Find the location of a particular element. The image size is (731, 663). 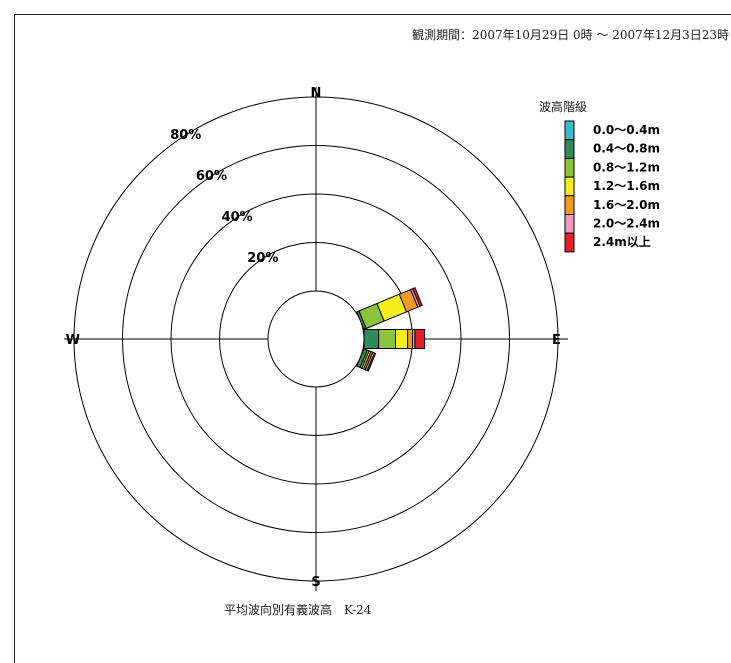

radial-label-4: 80% is located at coordinates (185, 135).